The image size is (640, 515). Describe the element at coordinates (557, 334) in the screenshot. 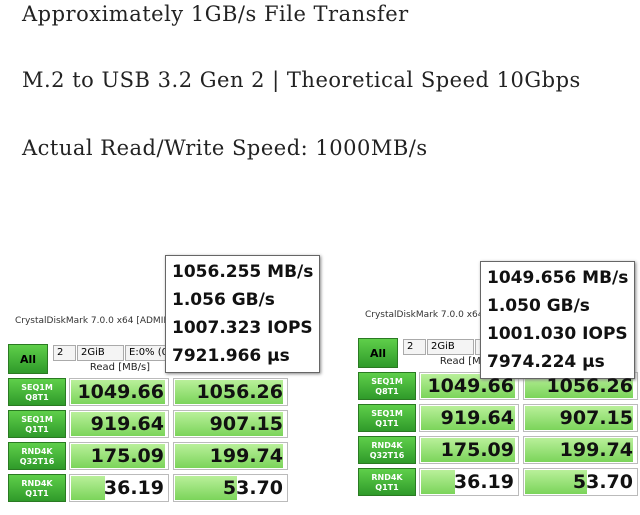

I see `tooltip-line: 1001.030 IOPS` at that location.